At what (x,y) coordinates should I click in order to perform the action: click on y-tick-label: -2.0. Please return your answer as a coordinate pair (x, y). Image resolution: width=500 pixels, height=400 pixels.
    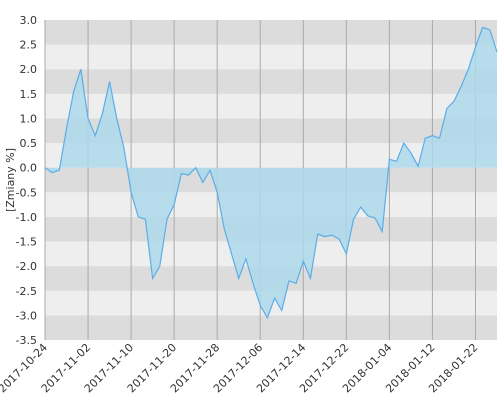
    Looking at the image, I should click on (26, 266).